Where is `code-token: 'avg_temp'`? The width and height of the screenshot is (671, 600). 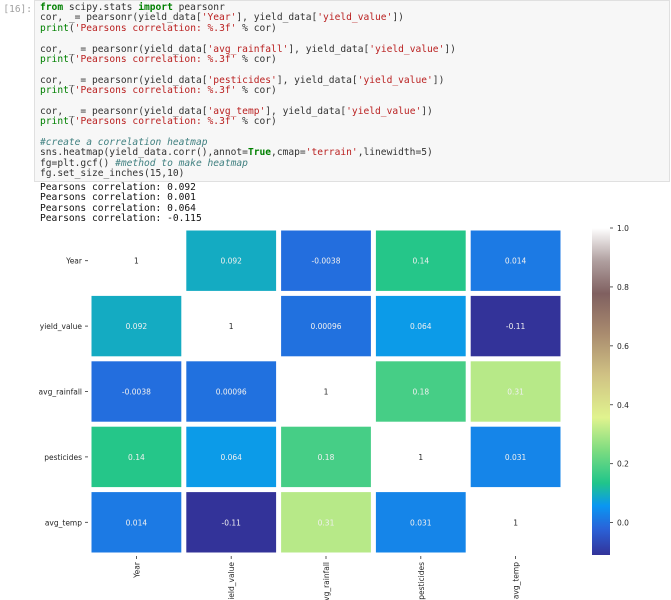
code-token: 'avg_temp' is located at coordinates (236, 111).